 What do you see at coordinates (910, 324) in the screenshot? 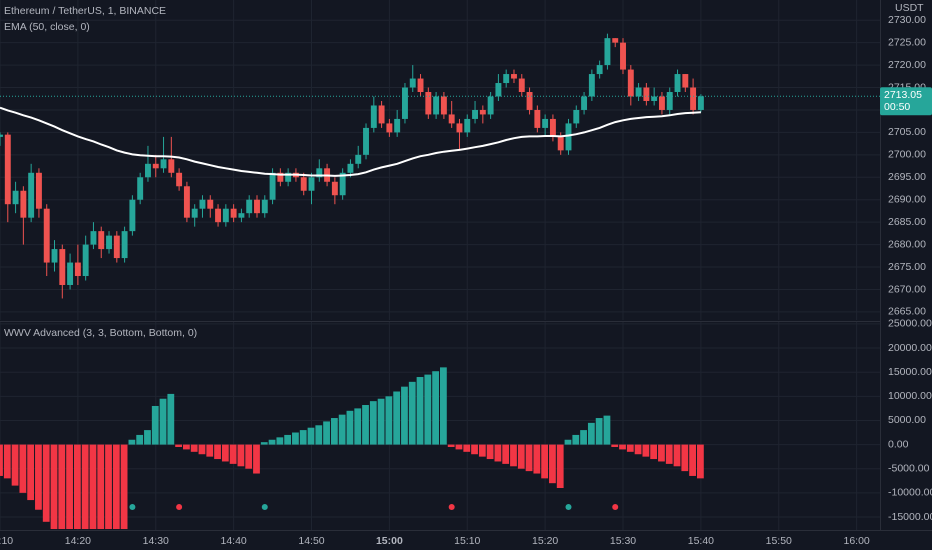
I see `y-tick-label: 25000.00` at bounding box center [910, 324].